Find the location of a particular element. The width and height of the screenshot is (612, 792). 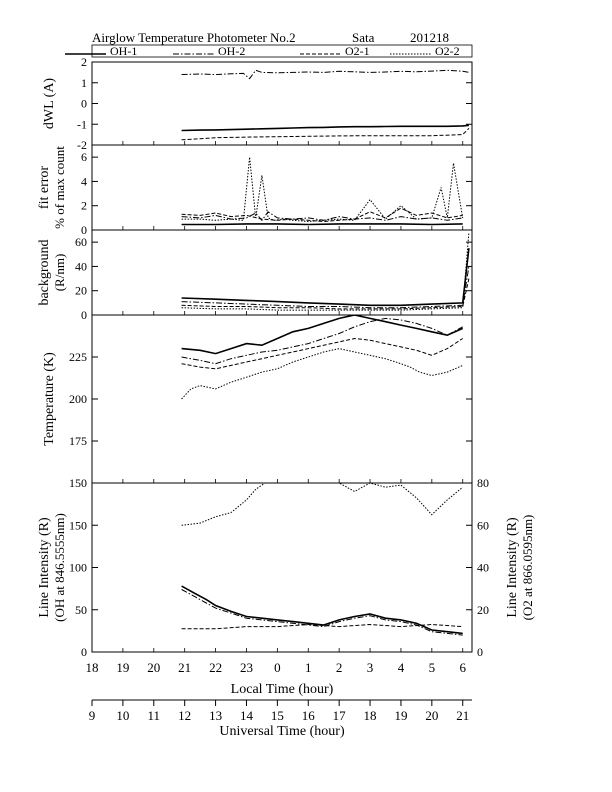

universal-time-tick-label: 12 is located at coordinates (184, 715).